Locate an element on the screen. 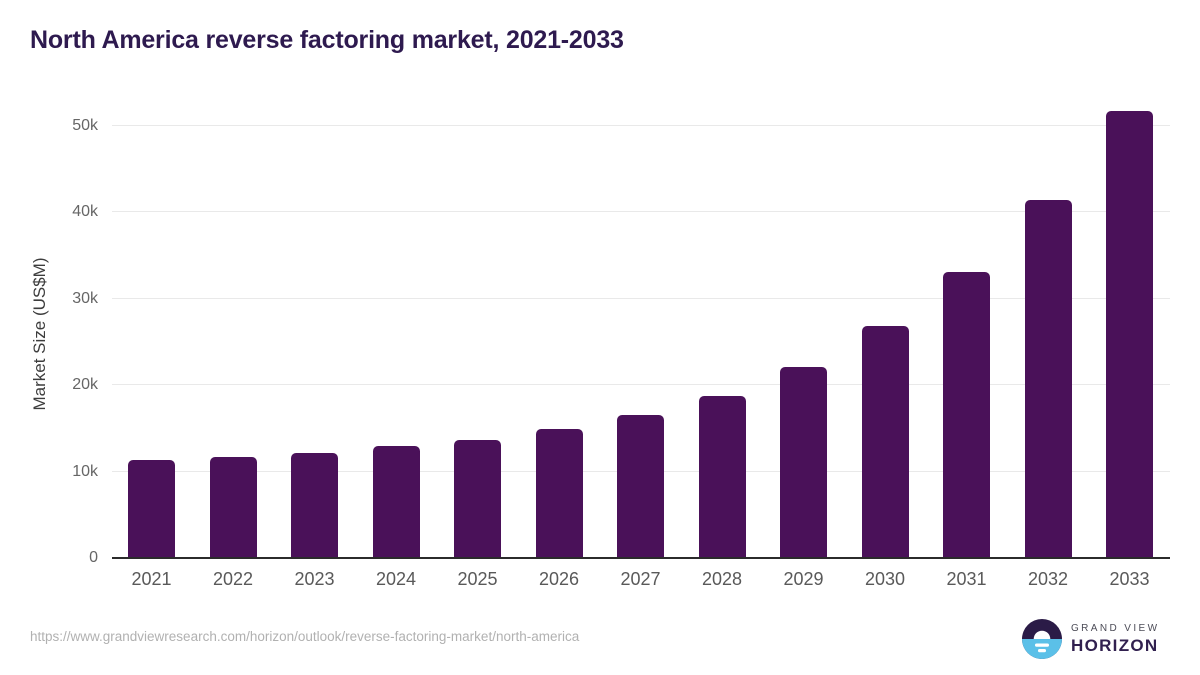 This screenshot has height=675, width=1200. bar-2031 is located at coordinates (966, 414).